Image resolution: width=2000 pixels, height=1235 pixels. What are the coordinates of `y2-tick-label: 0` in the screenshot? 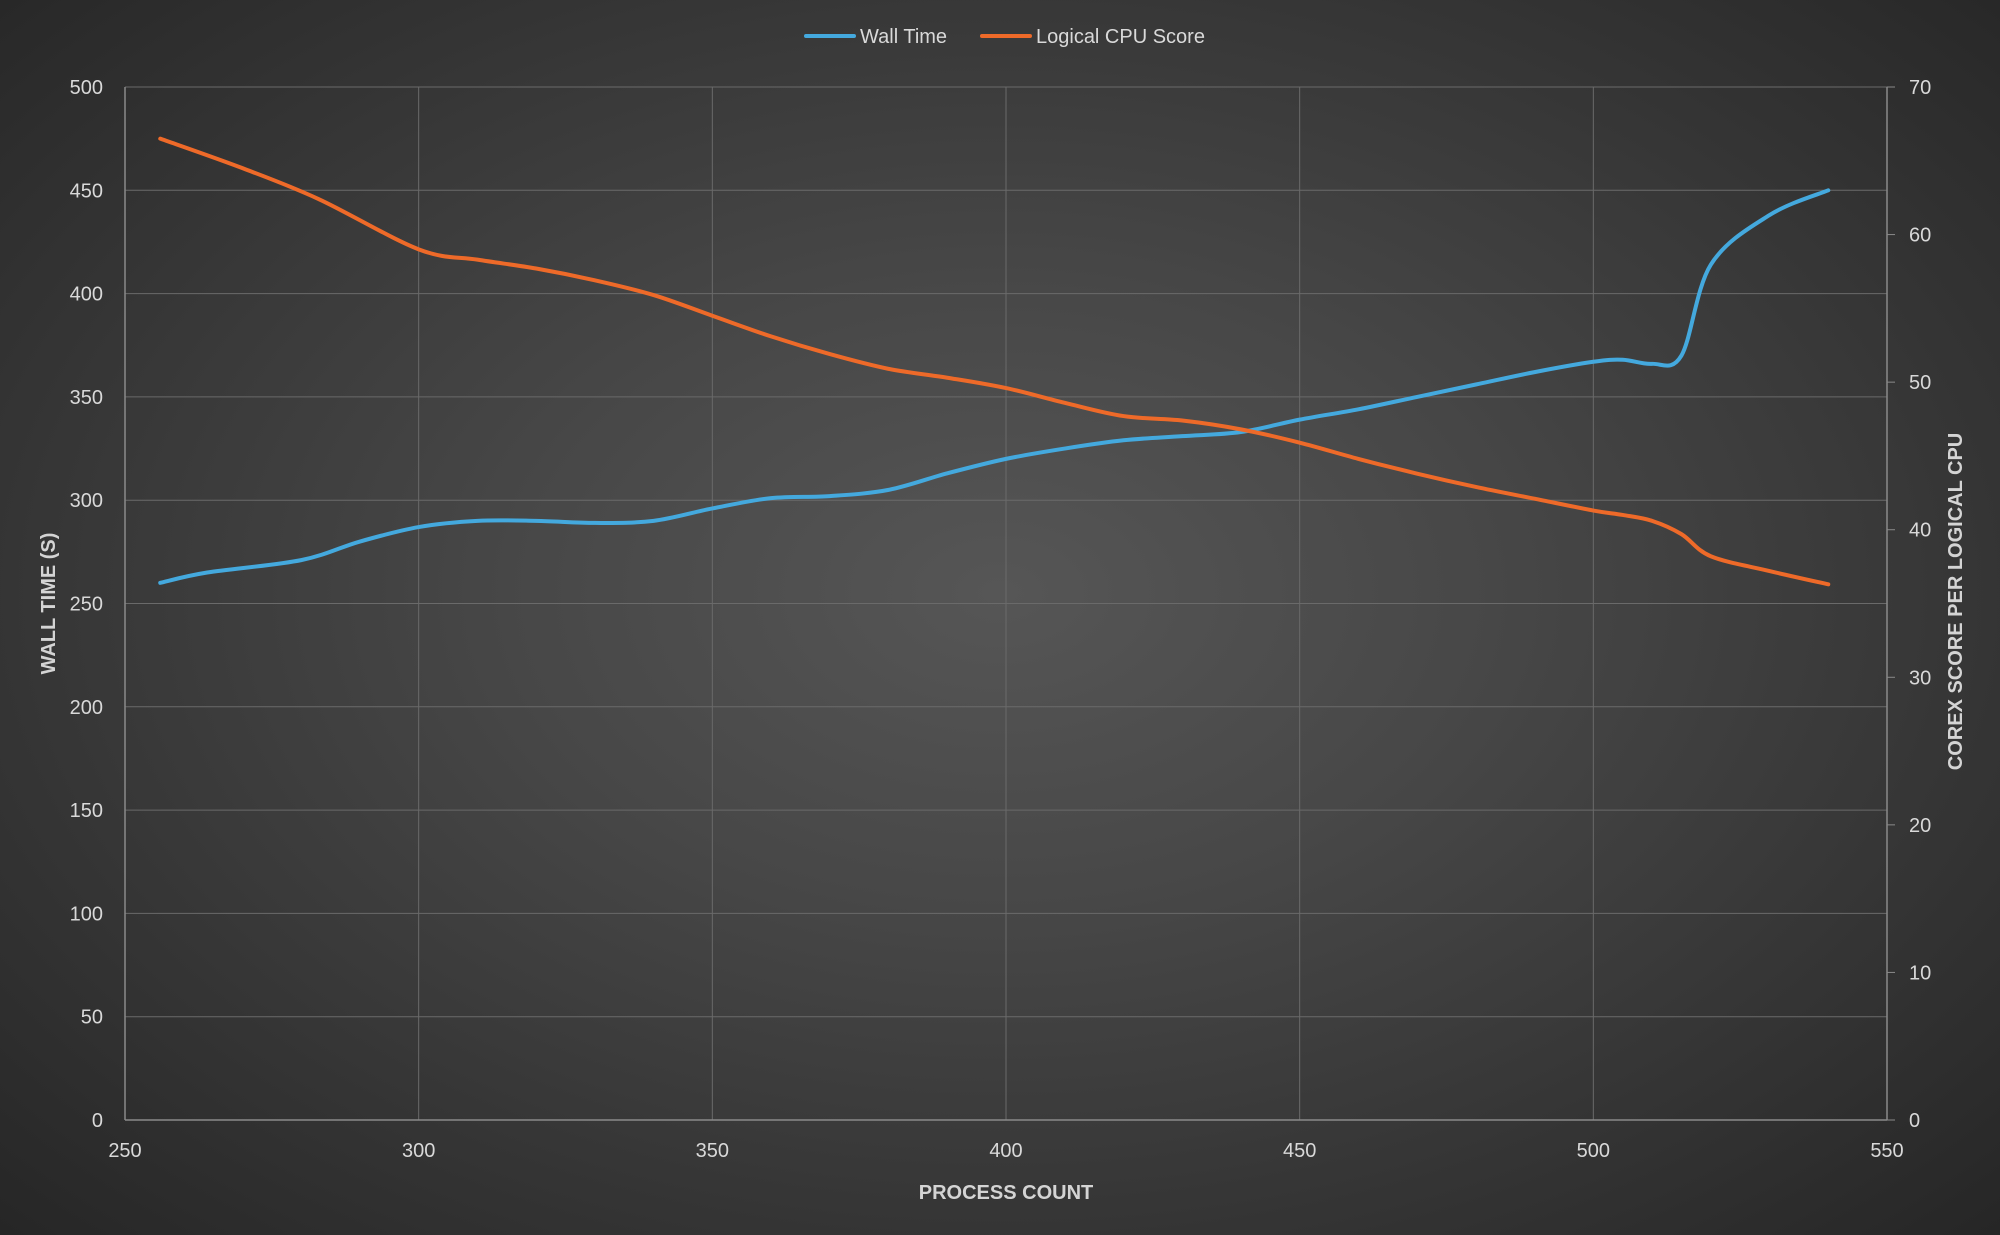 It's located at (1914, 1121).